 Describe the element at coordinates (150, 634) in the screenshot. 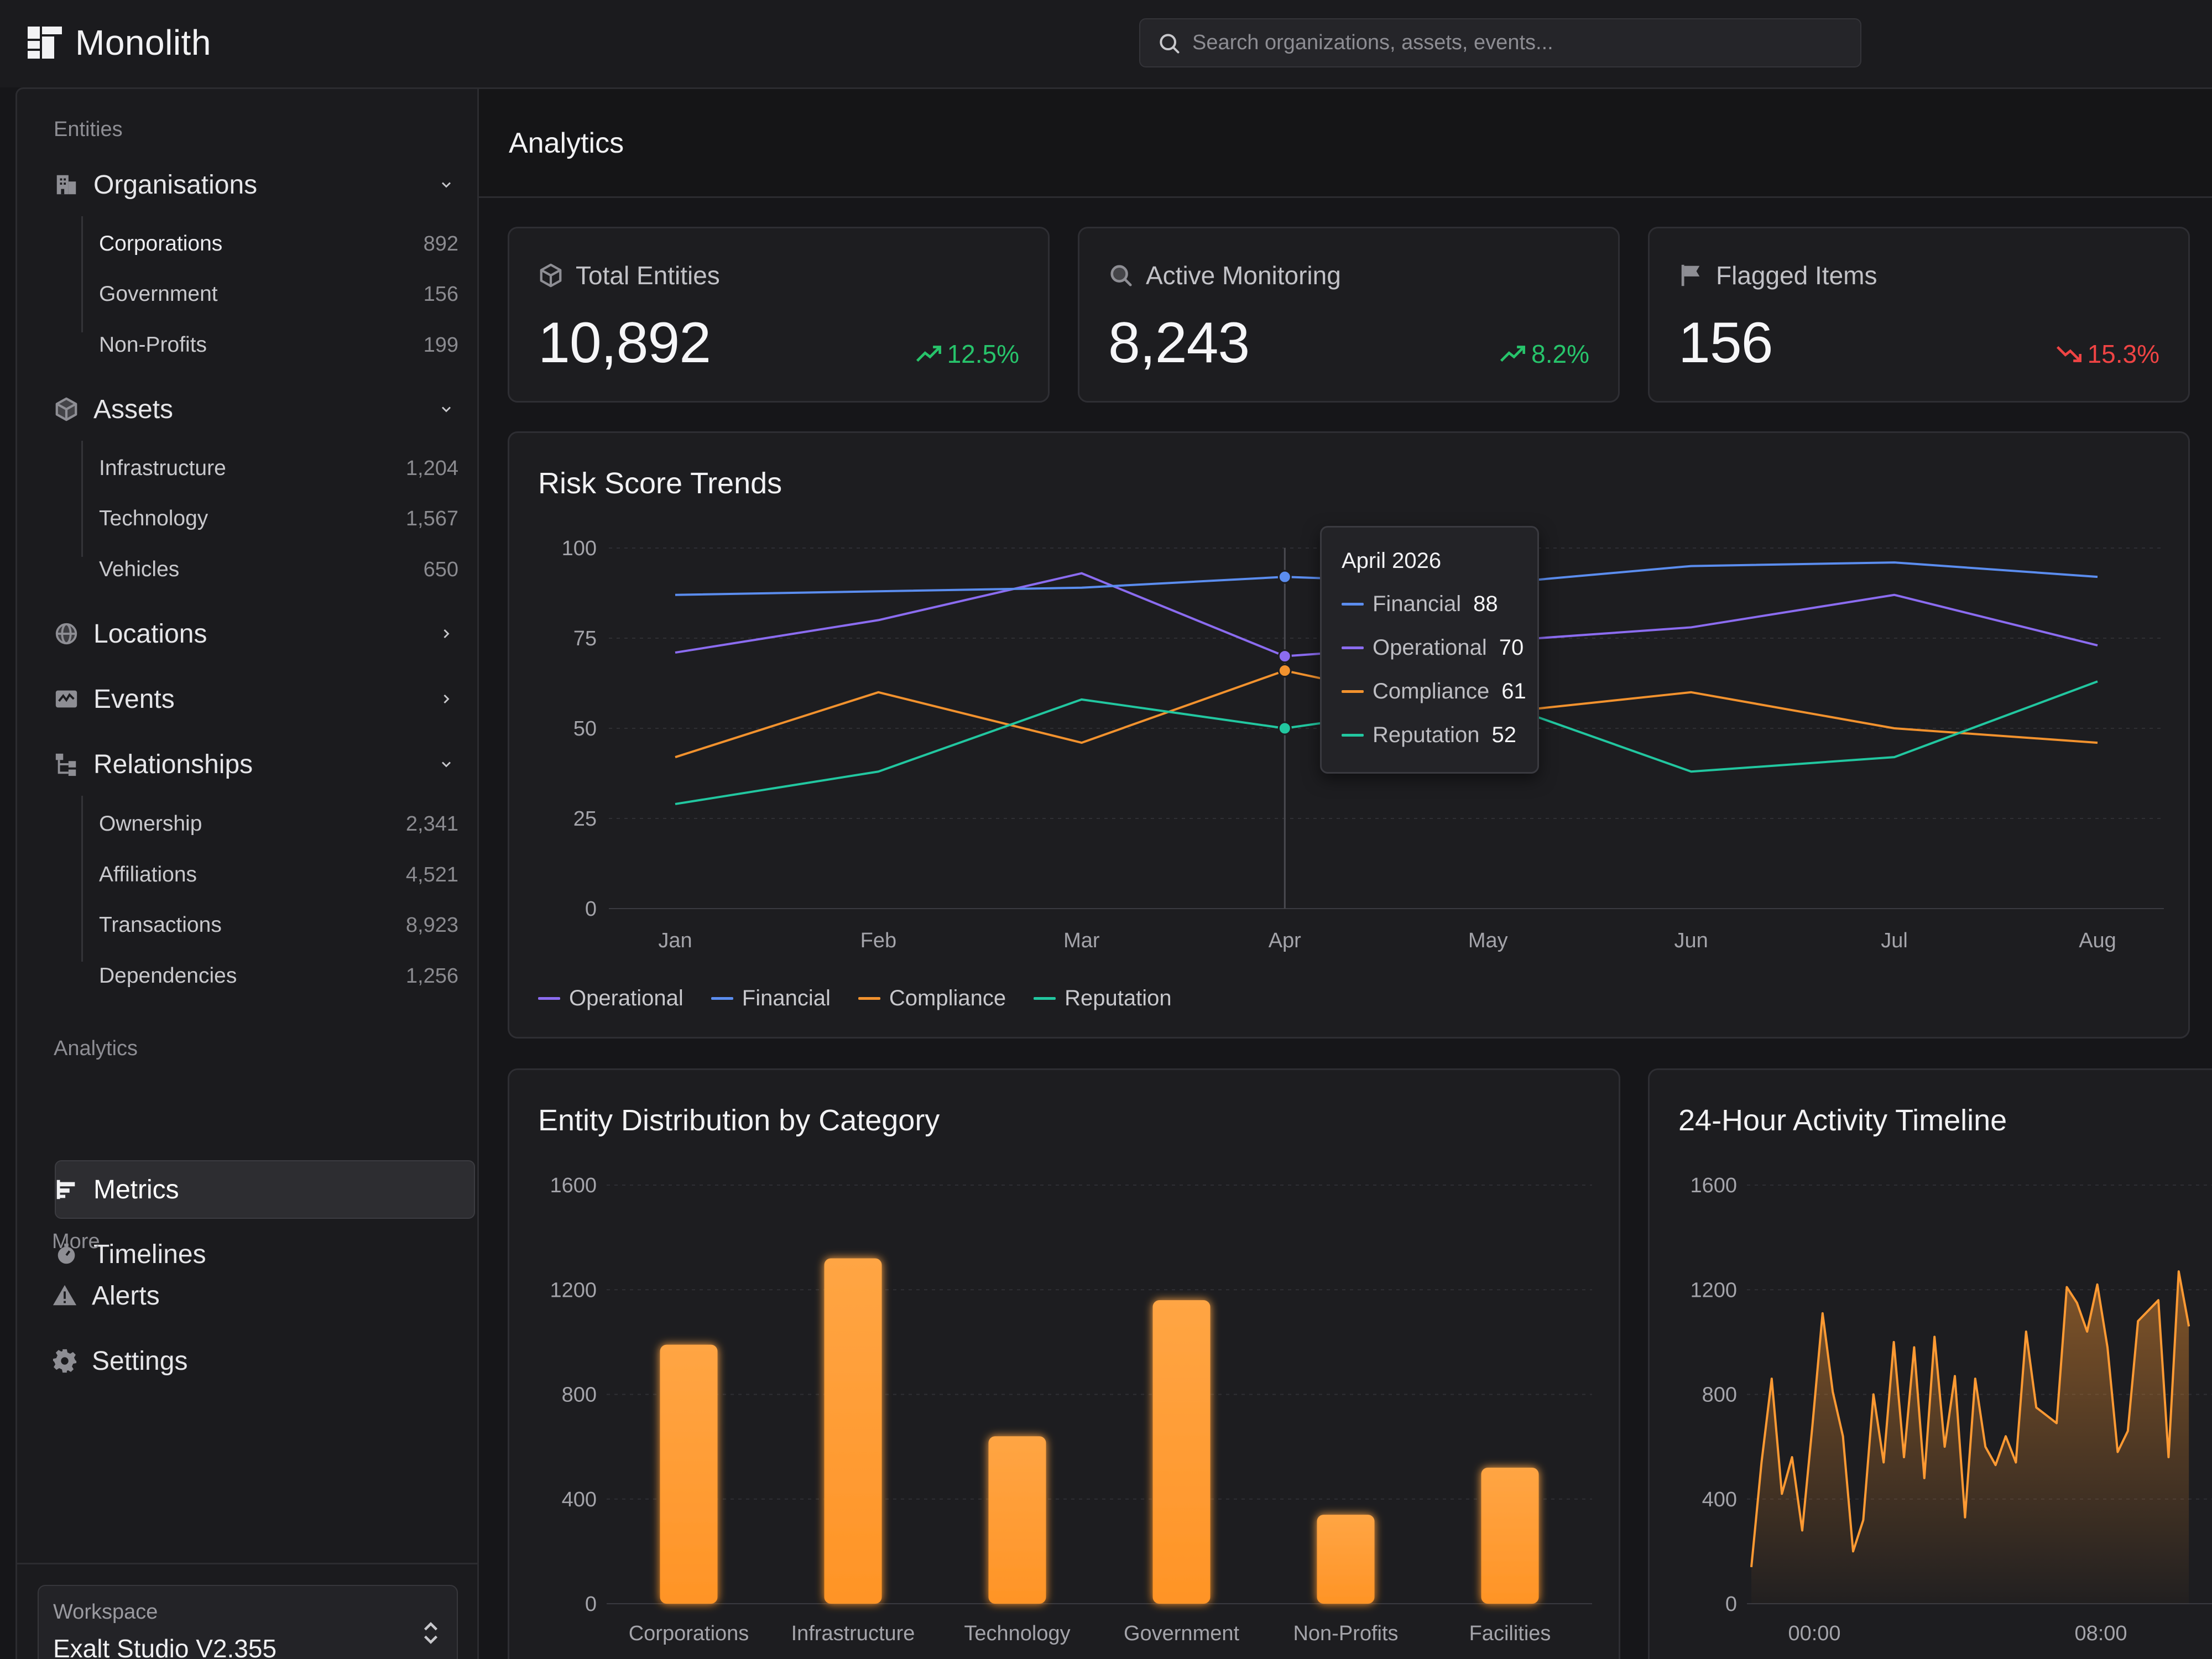

I see `sidebar-group-label: Locations` at that location.